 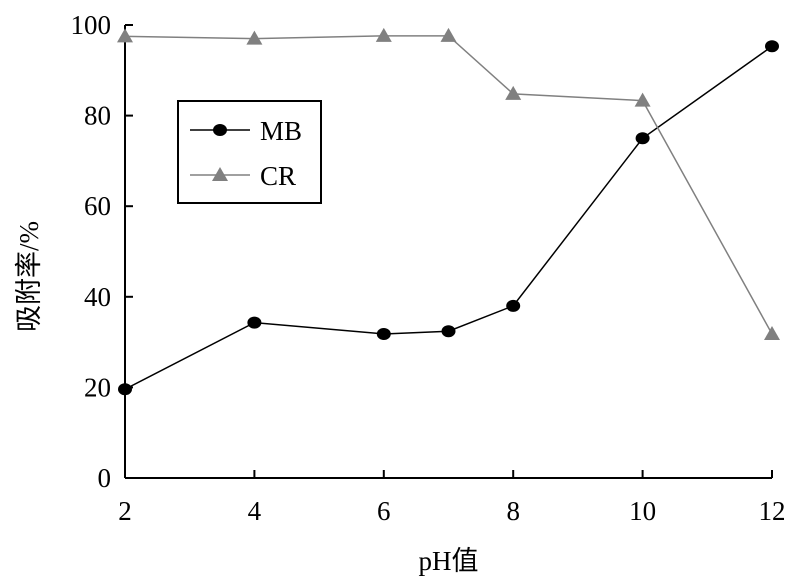 I want to click on y-tick-label: 40, so click(x=97, y=297).